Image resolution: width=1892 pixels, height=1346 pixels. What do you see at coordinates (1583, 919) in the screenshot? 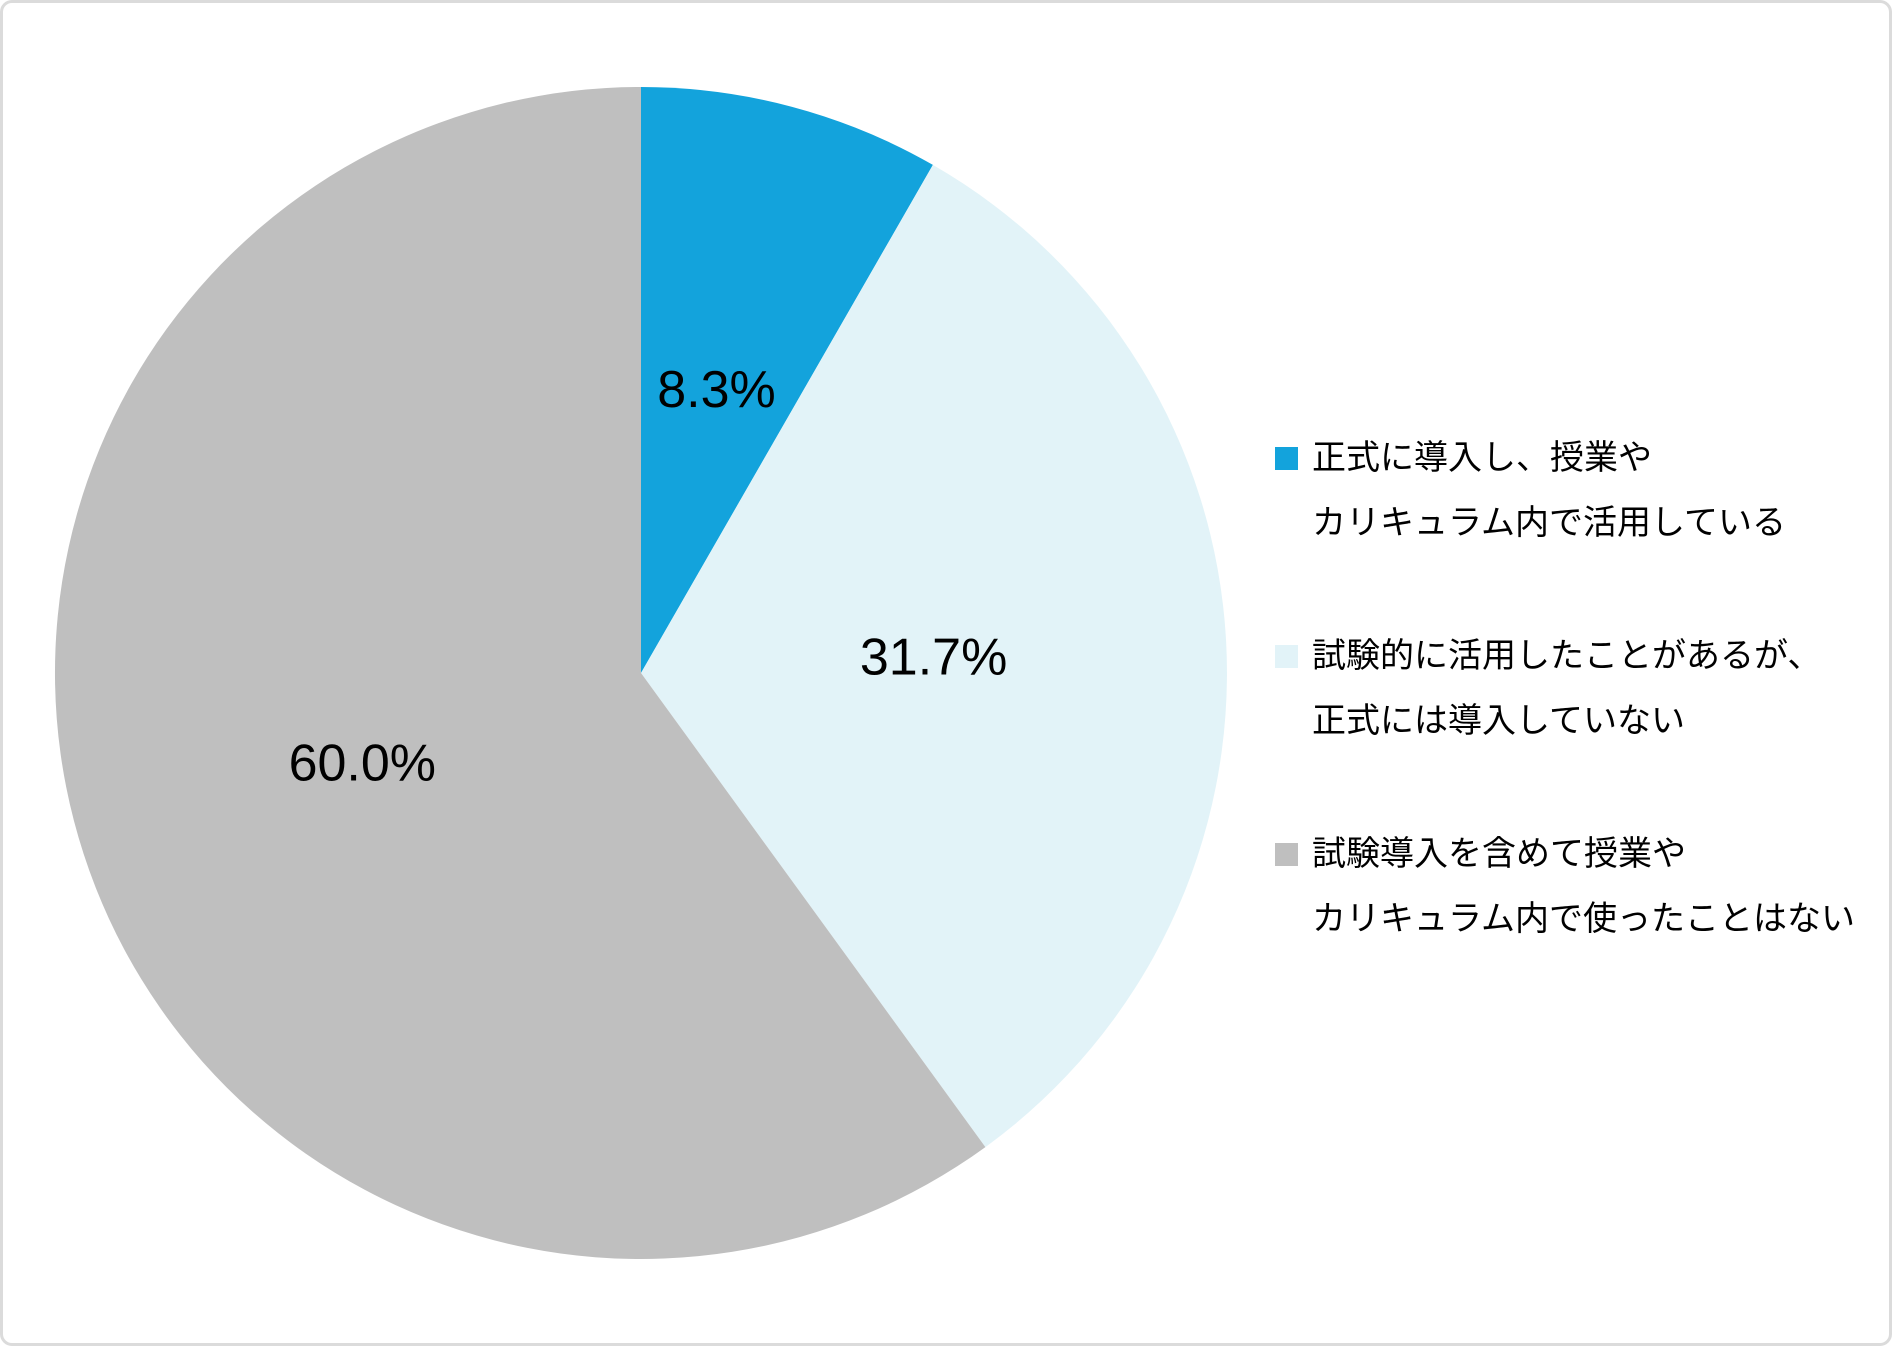
I see `legend-label-line: カリキュラム内で使ったことはない` at bounding box center [1583, 919].